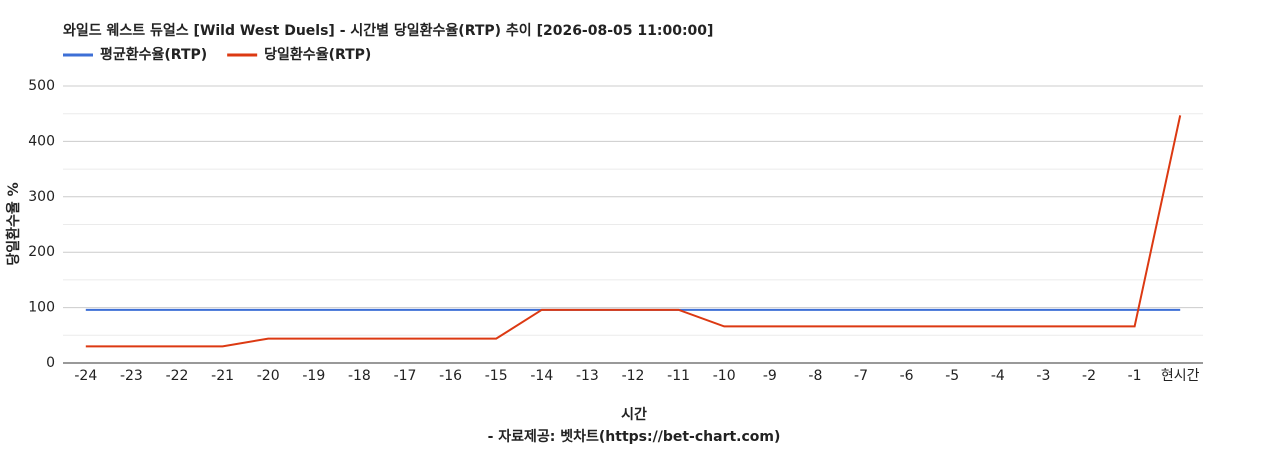  I want to click on x-tick-label: -22, so click(177, 376).